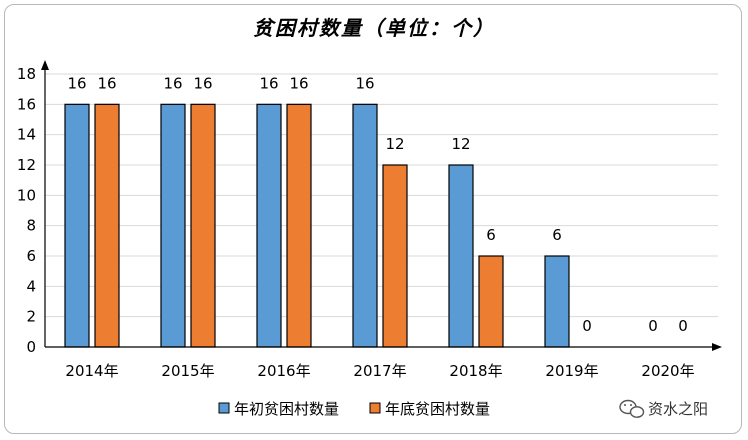  Describe the element at coordinates (437, 409) in the screenshot. I see `legend-label: 年底贫困村数量` at that location.